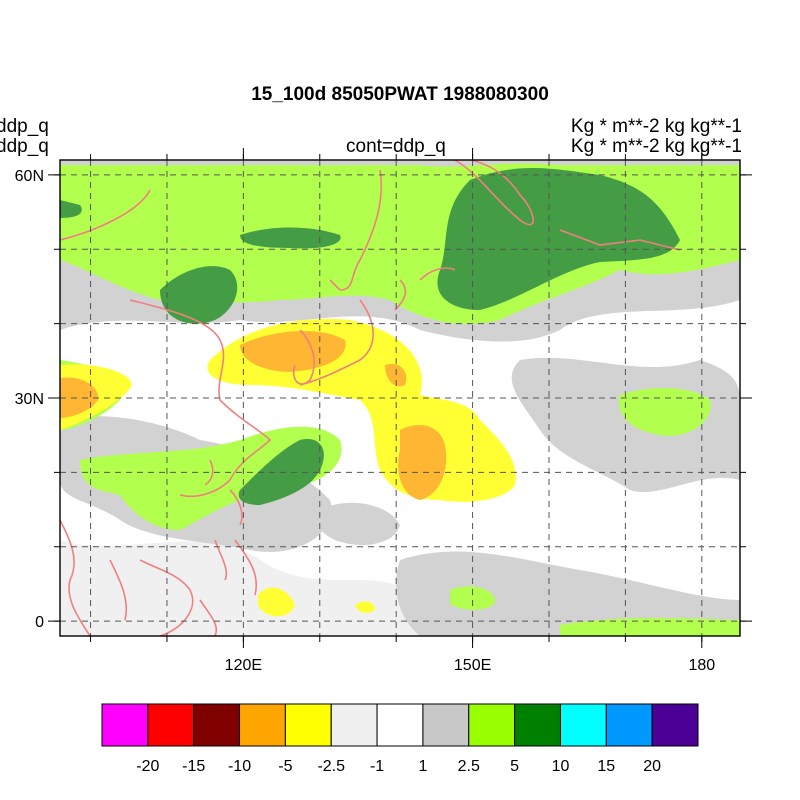 The height and width of the screenshot is (800, 800). Describe the element at coordinates (235, 542) in the screenshot. I see `coast-philippines` at that location.